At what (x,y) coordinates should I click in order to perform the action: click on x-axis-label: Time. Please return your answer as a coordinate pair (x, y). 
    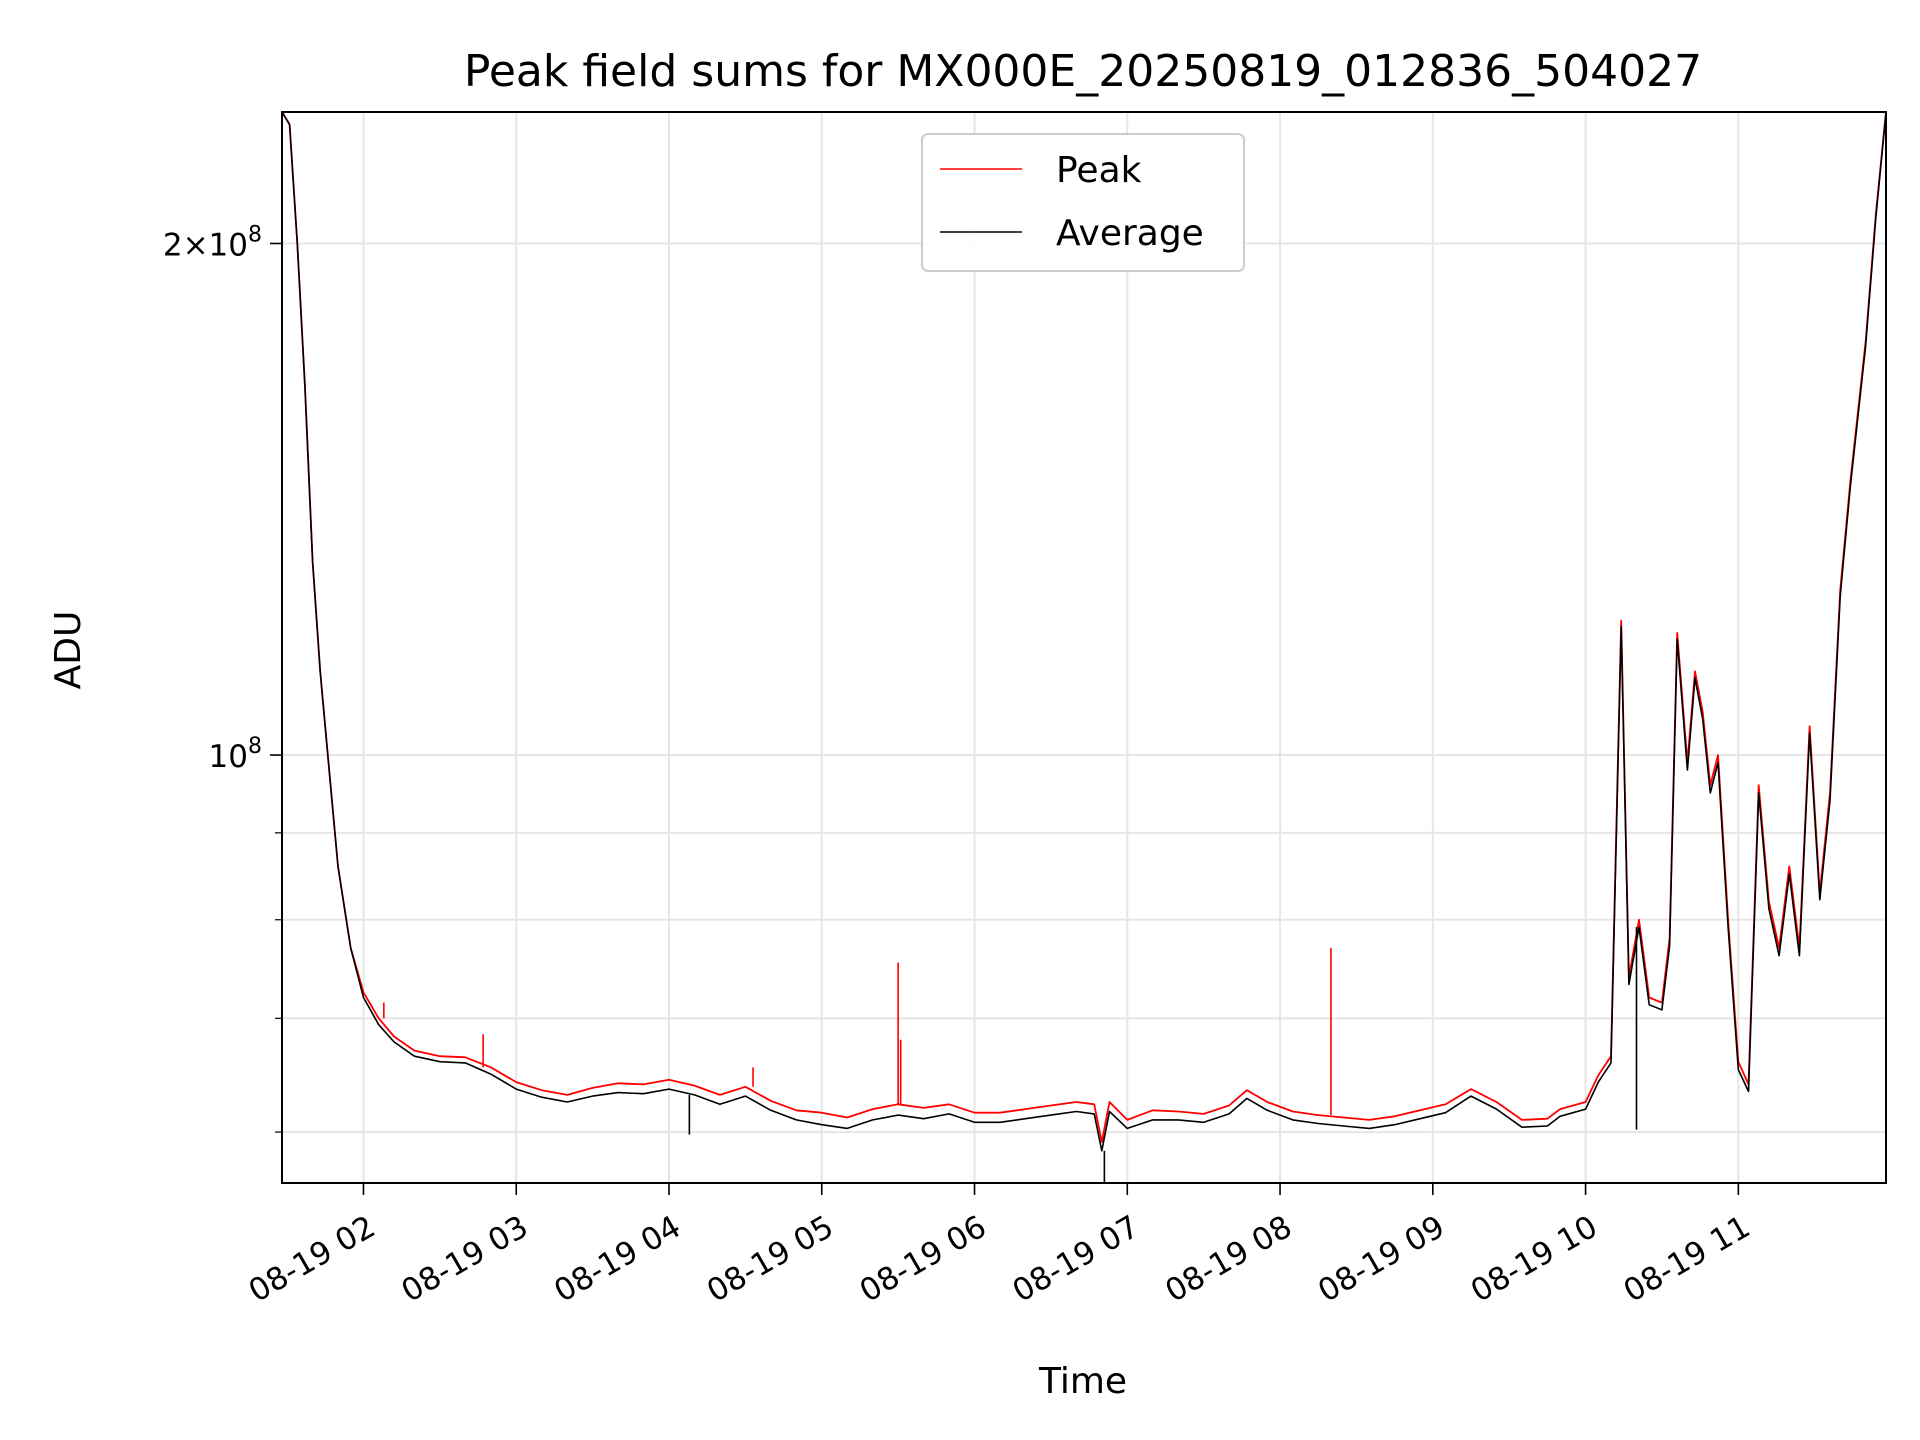
    Looking at the image, I should click on (1082, 1381).